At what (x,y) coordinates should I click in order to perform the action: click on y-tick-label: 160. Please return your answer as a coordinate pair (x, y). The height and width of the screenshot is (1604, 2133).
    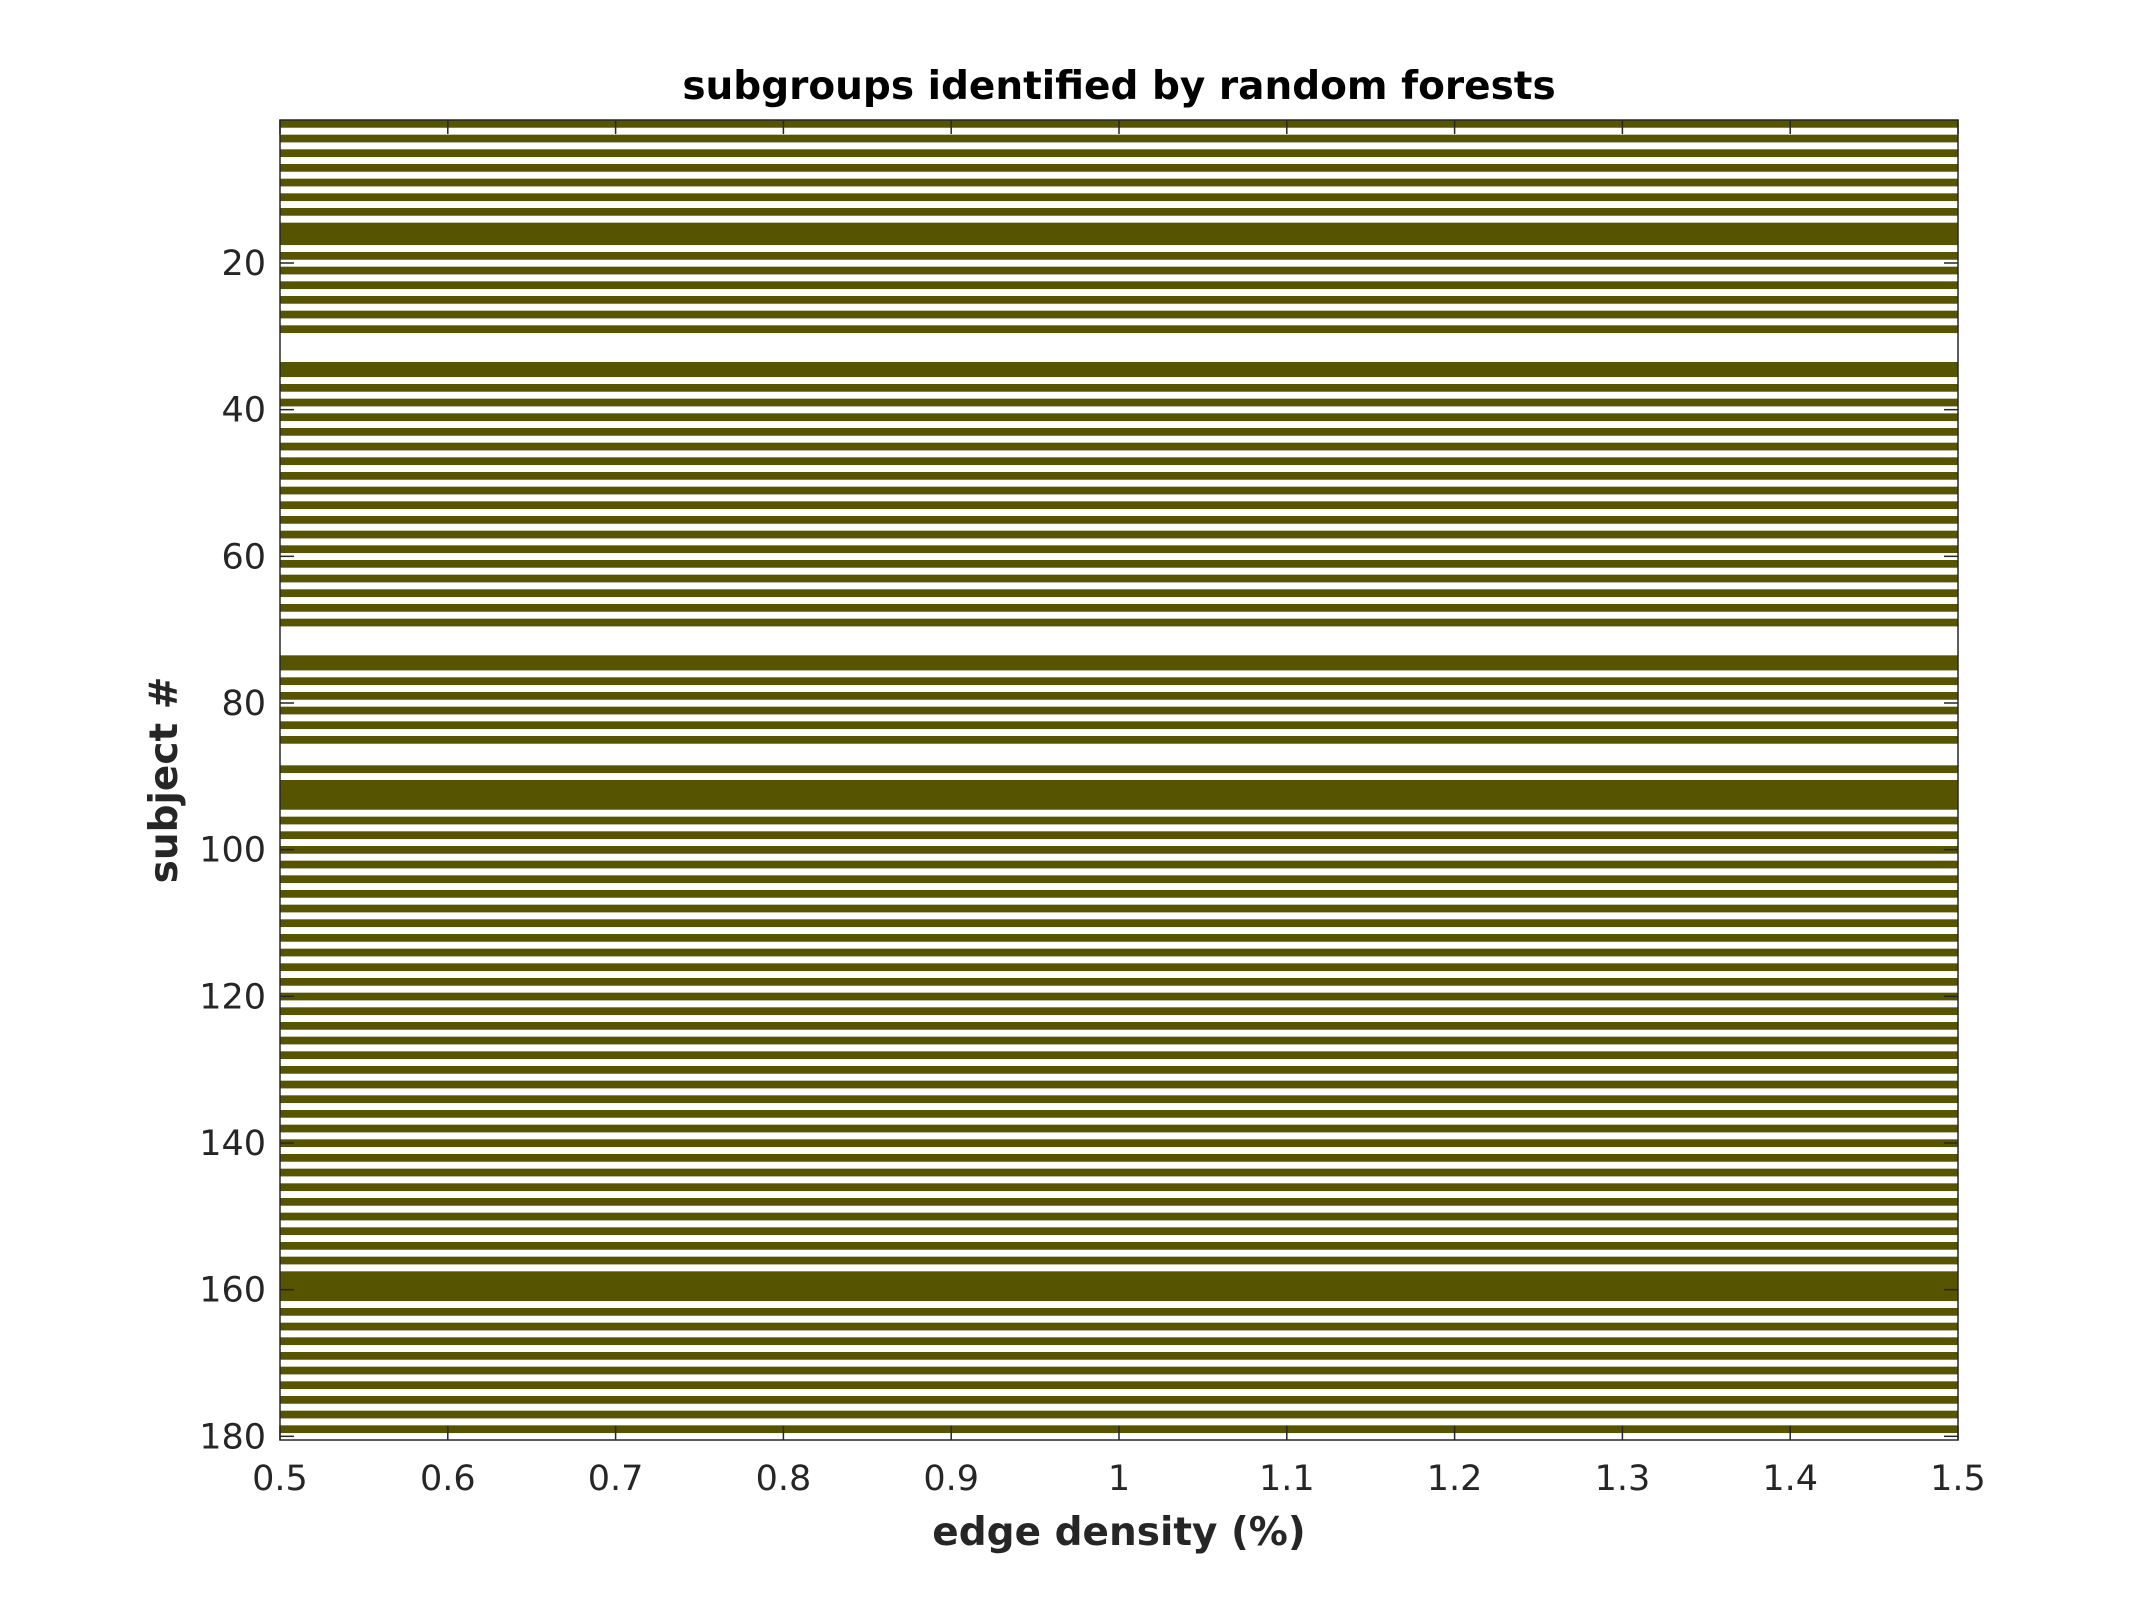
    Looking at the image, I should click on (232, 1291).